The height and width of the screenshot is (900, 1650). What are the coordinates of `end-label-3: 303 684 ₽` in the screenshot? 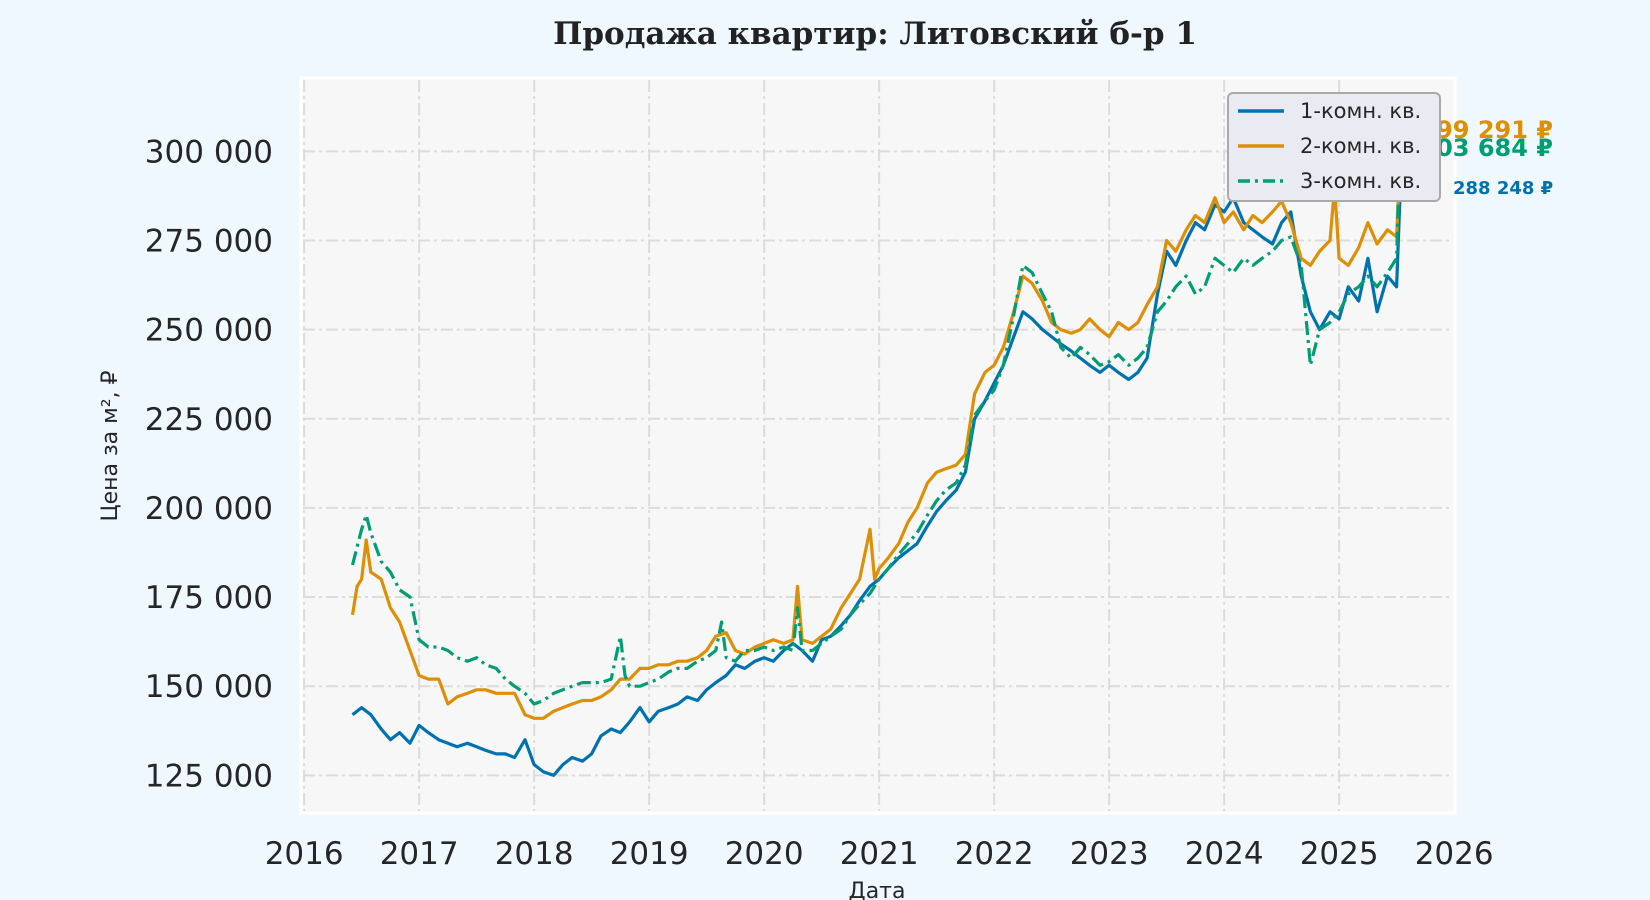 It's located at (1486, 148).